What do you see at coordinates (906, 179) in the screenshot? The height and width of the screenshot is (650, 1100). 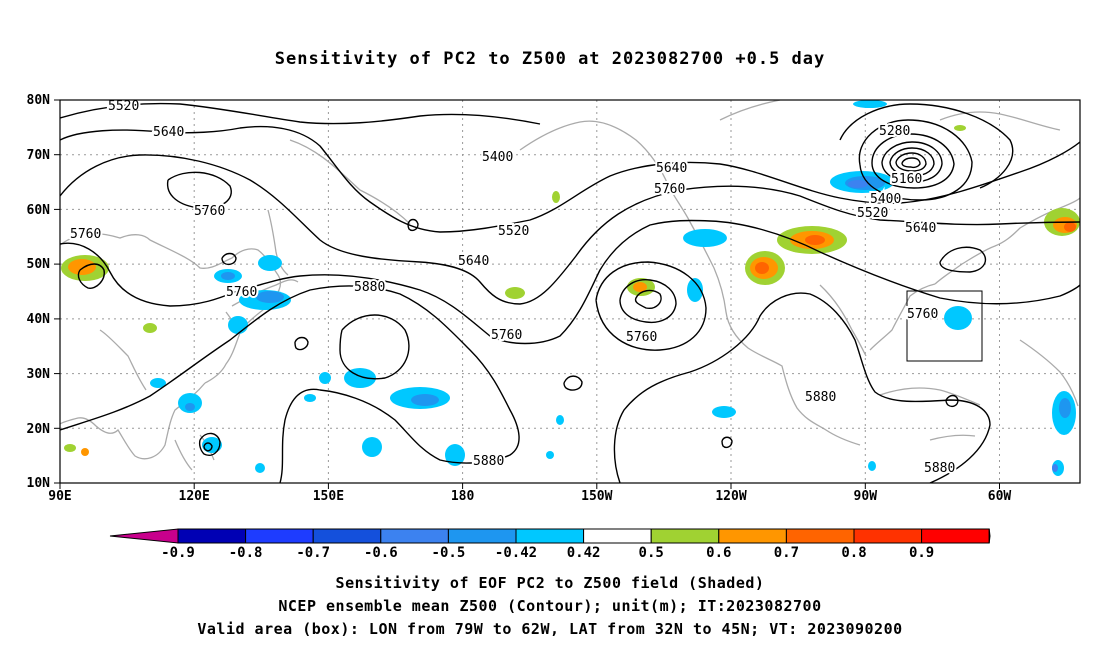 I see `contour-label: 5160` at bounding box center [906, 179].